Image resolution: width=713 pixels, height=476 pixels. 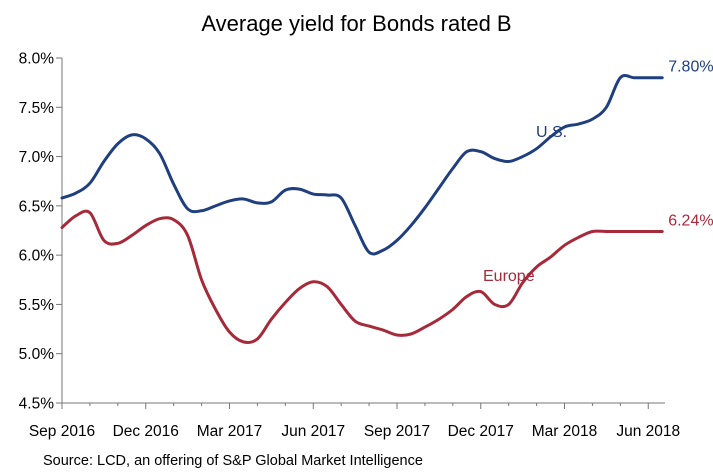 What do you see at coordinates (37, 354) in the screenshot?
I see `y-tick-label: 5.0%` at bounding box center [37, 354].